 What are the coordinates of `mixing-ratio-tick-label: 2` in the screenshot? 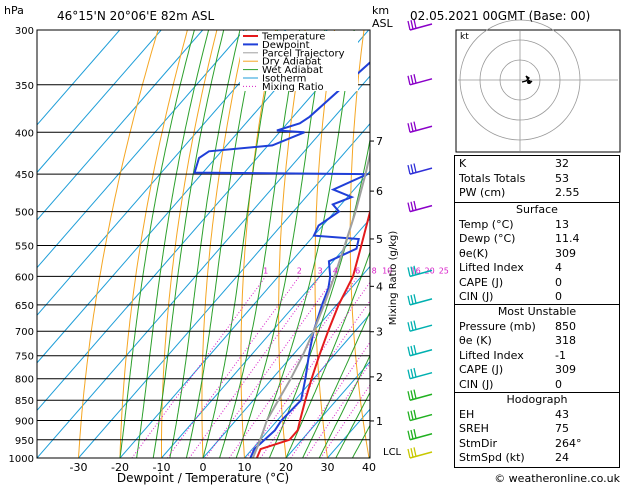 It's located at (299, 270).